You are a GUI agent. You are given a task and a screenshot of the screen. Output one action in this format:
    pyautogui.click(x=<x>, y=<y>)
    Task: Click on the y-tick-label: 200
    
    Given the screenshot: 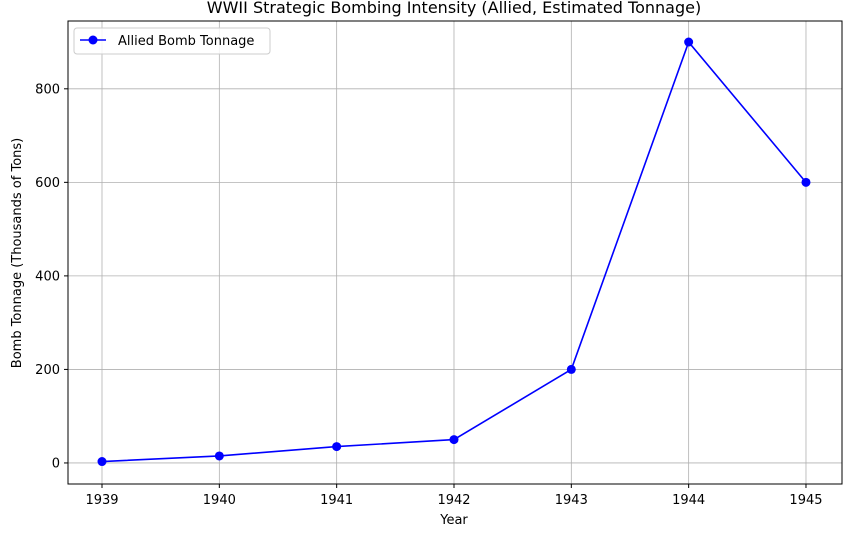 What is the action you would take?
    pyautogui.click(x=47, y=370)
    